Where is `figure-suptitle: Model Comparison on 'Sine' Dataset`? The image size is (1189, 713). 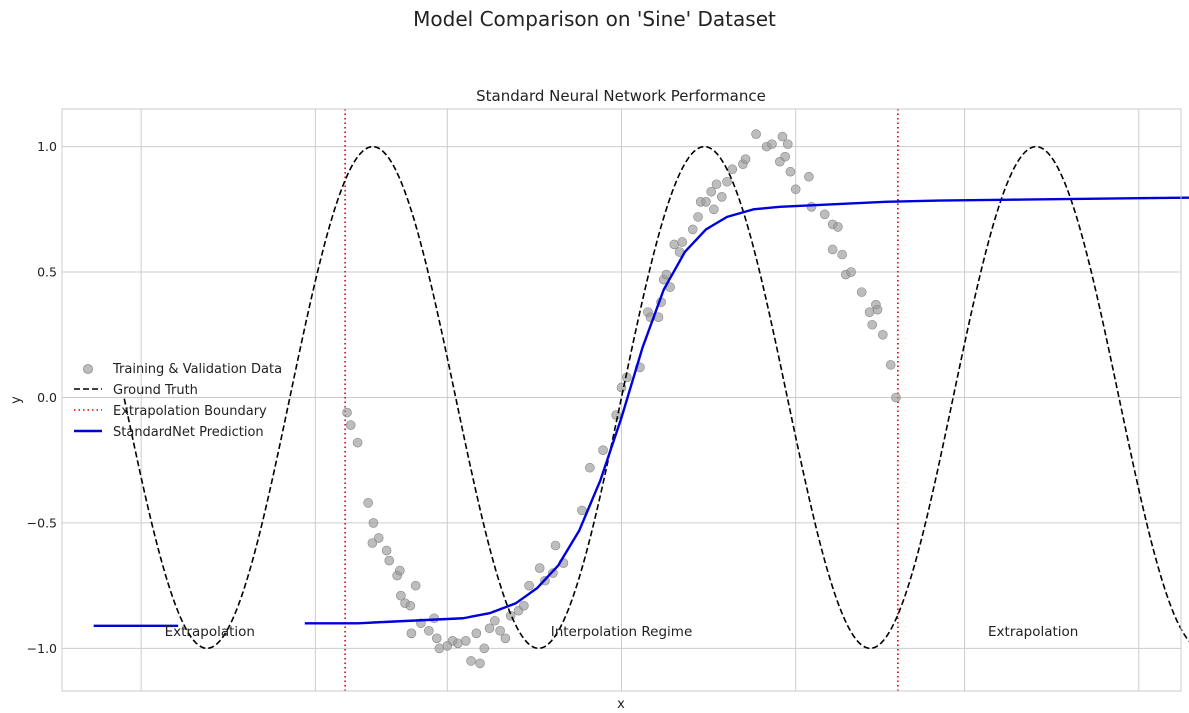
figure-suptitle: Model Comparison on 'Sine' Dataset is located at coordinates (594, 19).